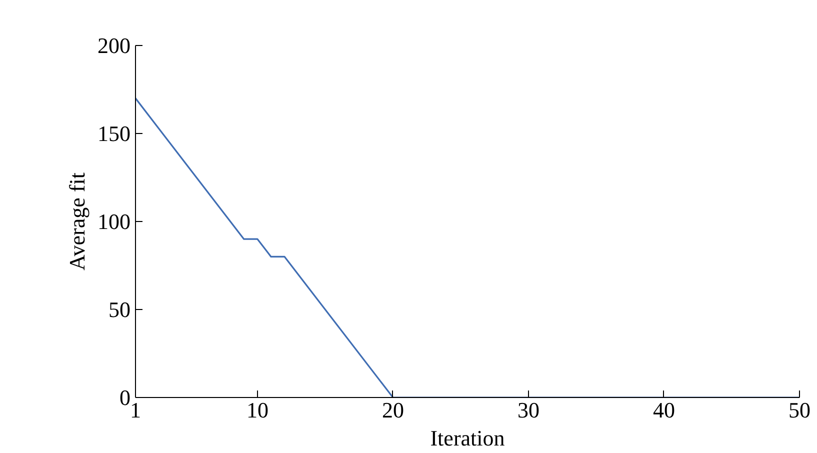 Image resolution: width=817 pixels, height=453 pixels. What do you see at coordinates (114, 221) in the screenshot?
I see `y-tick-label: 100` at bounding box center [114, 221].